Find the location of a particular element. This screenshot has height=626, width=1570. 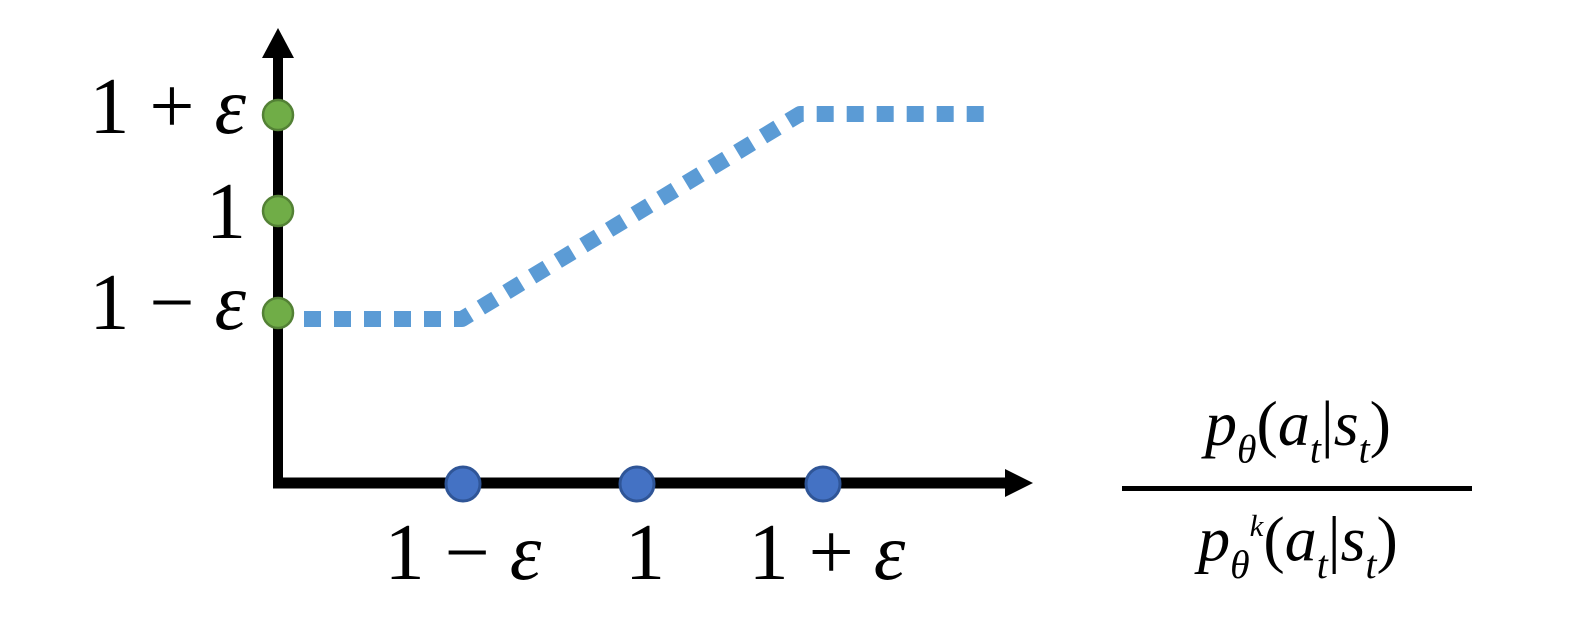

y-tick-label-1-minus-eps: 1 − ε is located at coordinates (123, 303).